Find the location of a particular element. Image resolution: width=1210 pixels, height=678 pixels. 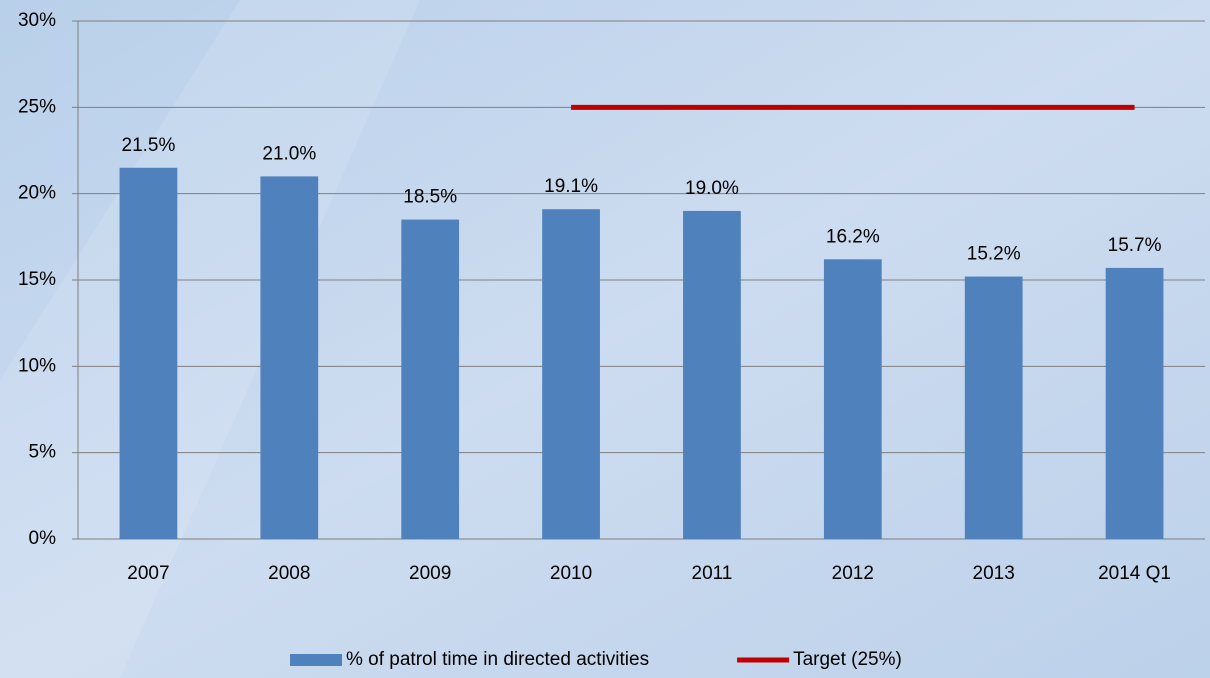

x-tick-label: 2011 is located at coordinates (712, 573).